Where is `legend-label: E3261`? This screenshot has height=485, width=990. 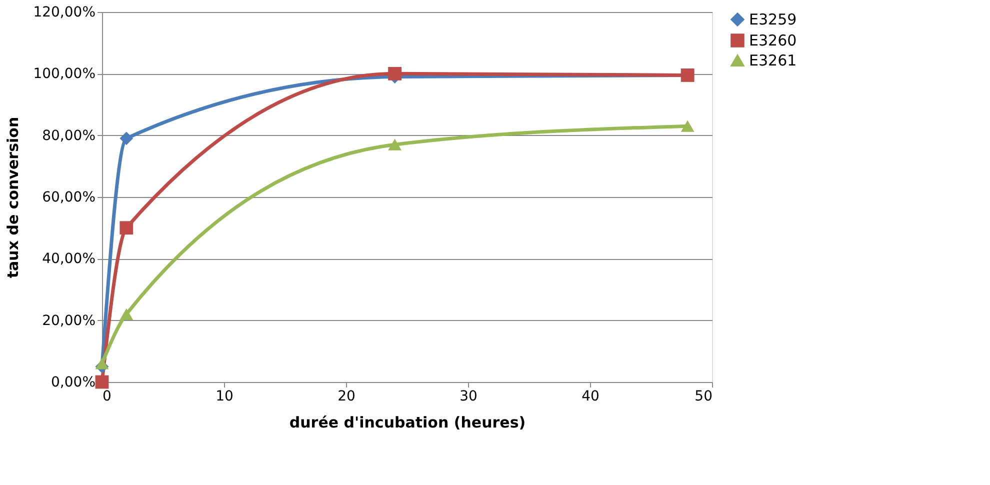
legend-label: E3261 is located at coordinates (773, 61).